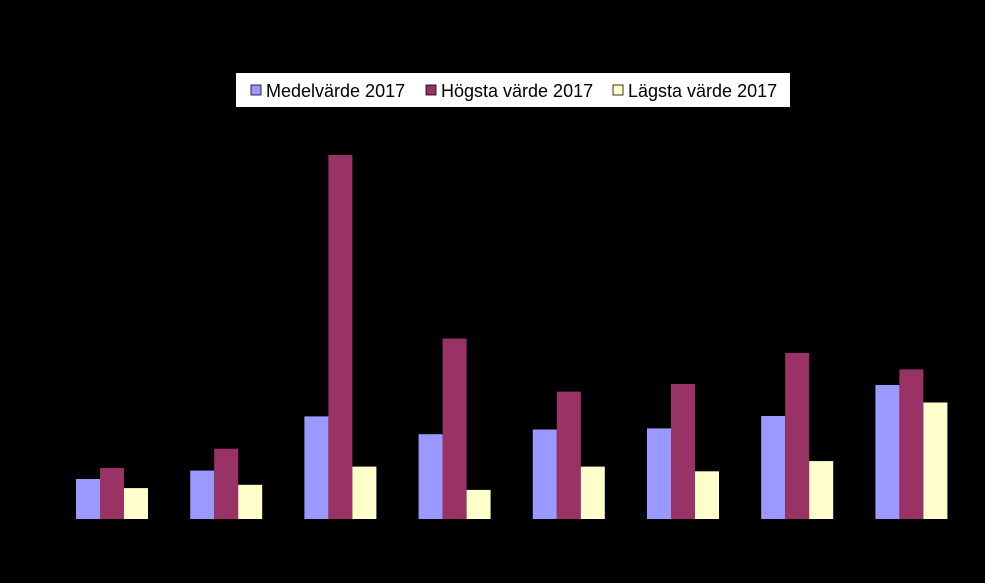 The width and height of the screenshot is (985, 583). I want to click on legend-swatch-lagsta, so click(618, 90).